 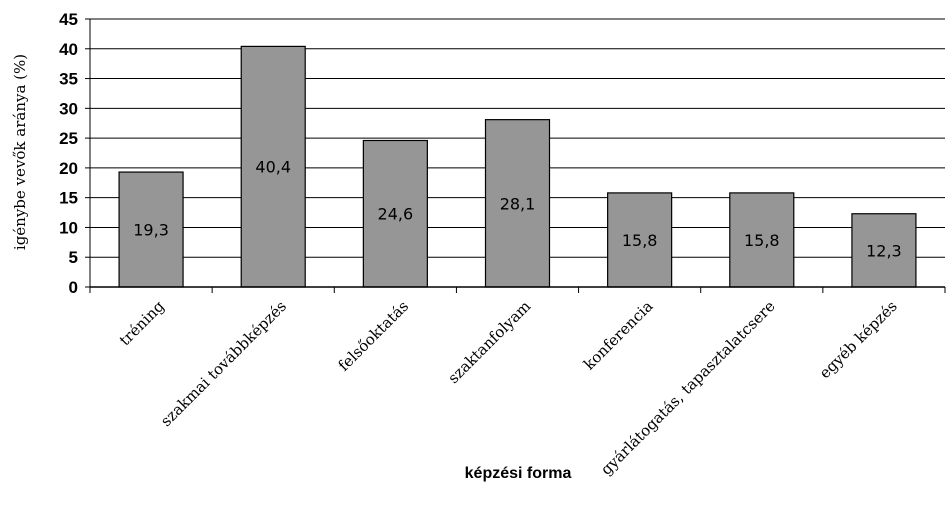 I want to click on x-tick-label: szaktanfolyam, so click(x=489, y=342).